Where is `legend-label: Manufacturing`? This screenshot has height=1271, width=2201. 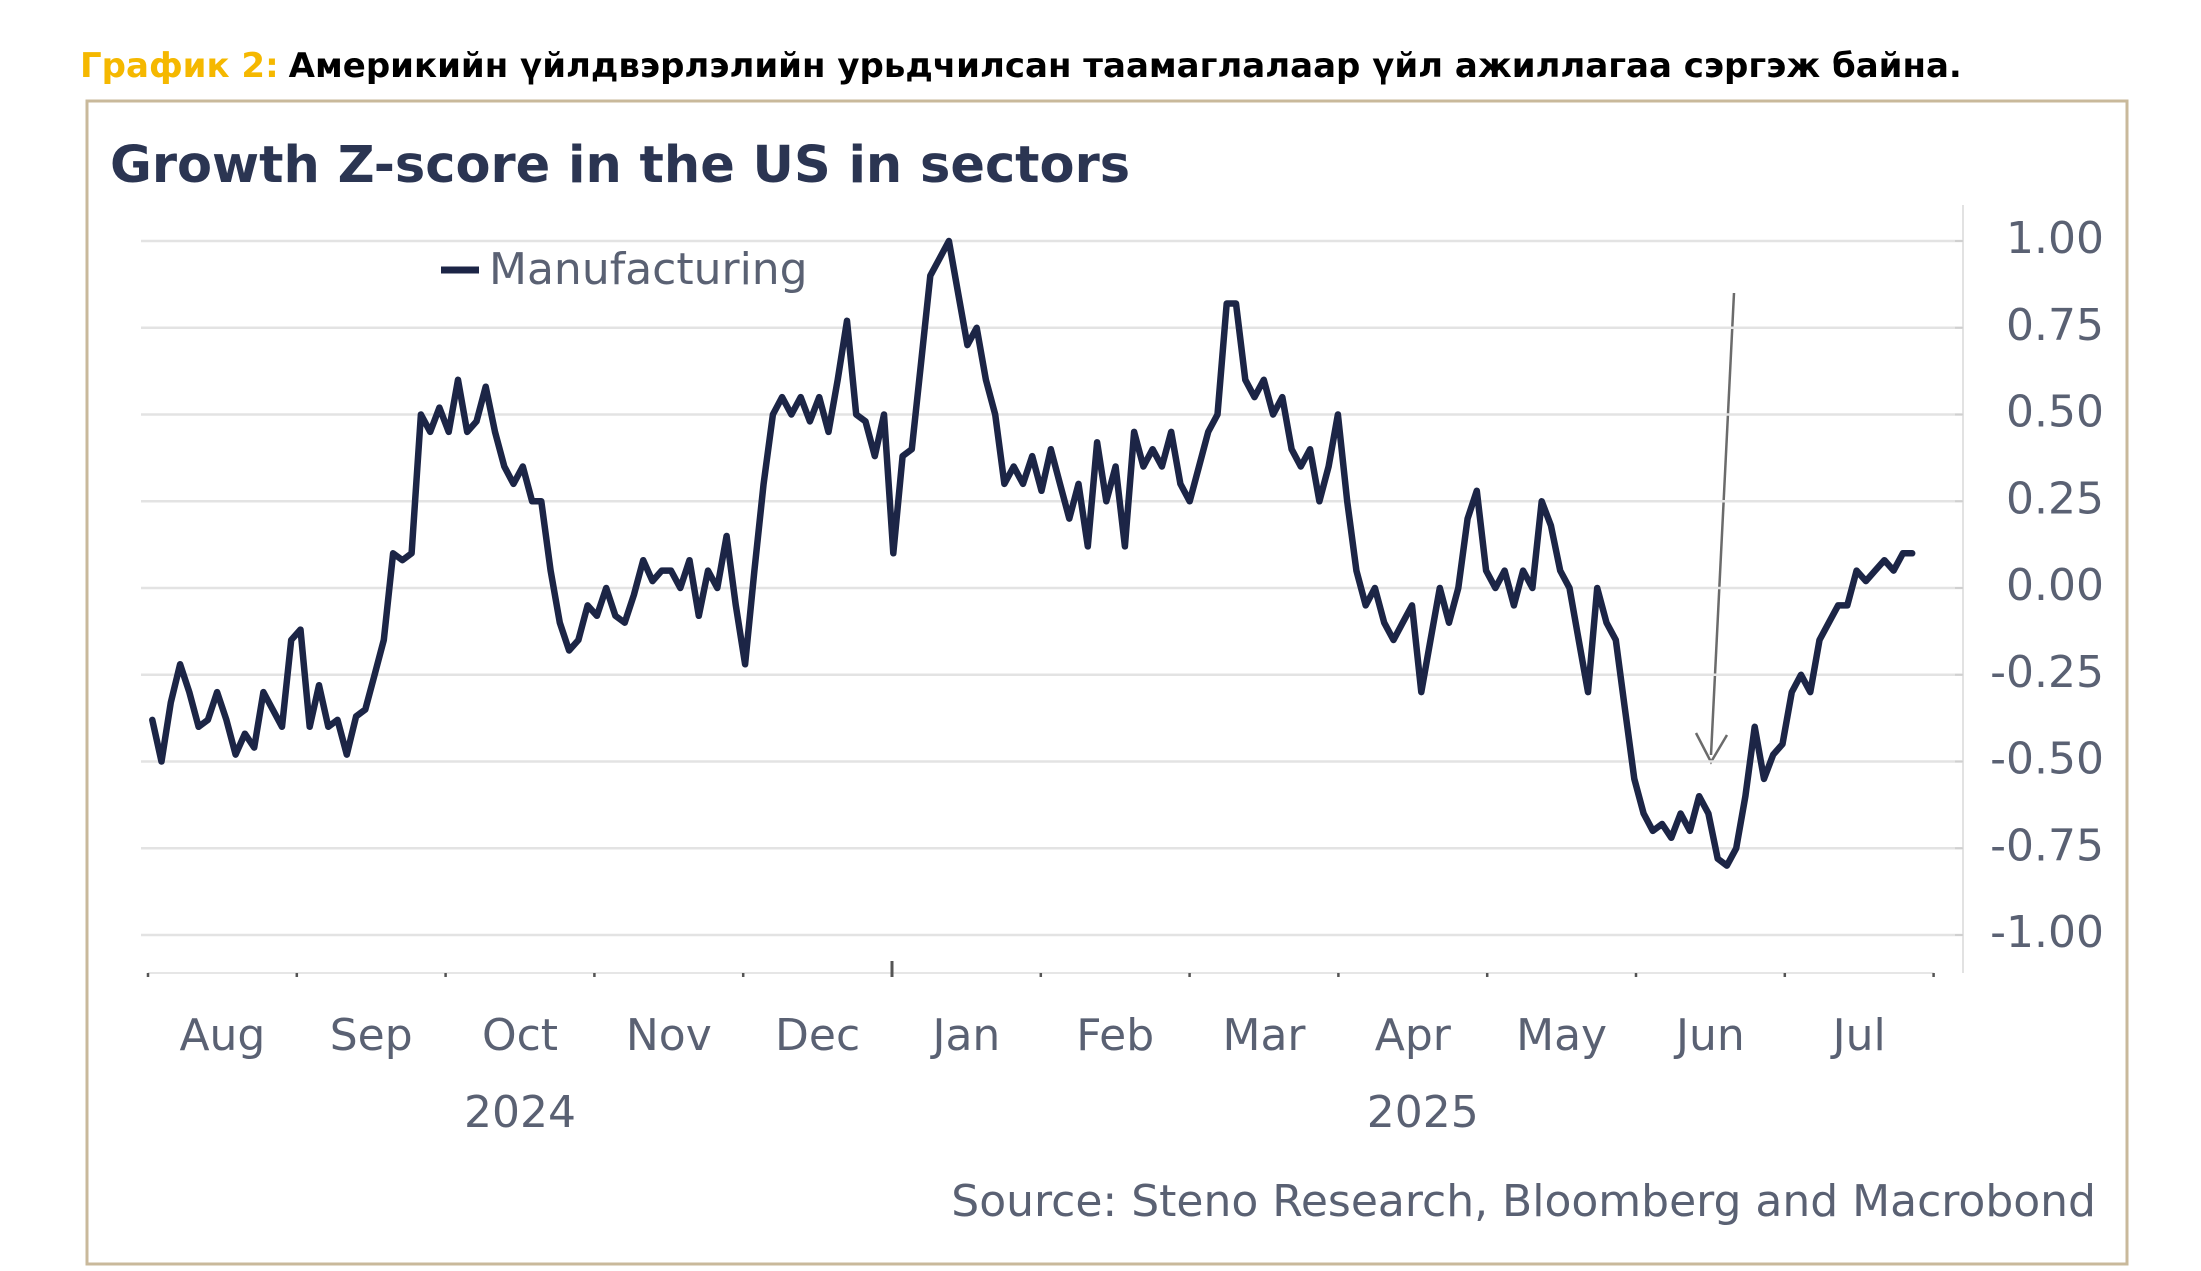 legend-label: Manufacturing is located at coordinates (648, 269).